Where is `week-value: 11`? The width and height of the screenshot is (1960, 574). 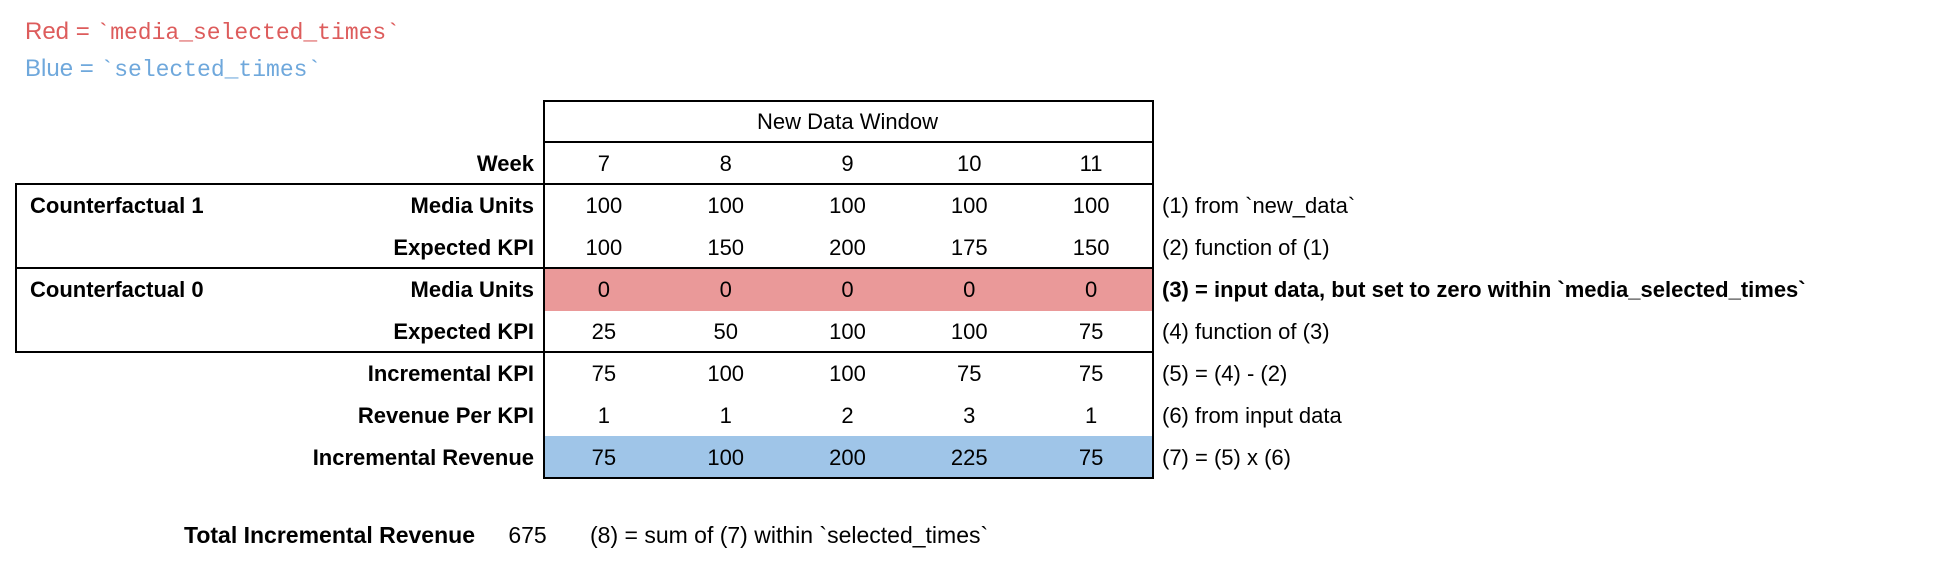
week-value: 11 is located at coordinates (1091, 163).